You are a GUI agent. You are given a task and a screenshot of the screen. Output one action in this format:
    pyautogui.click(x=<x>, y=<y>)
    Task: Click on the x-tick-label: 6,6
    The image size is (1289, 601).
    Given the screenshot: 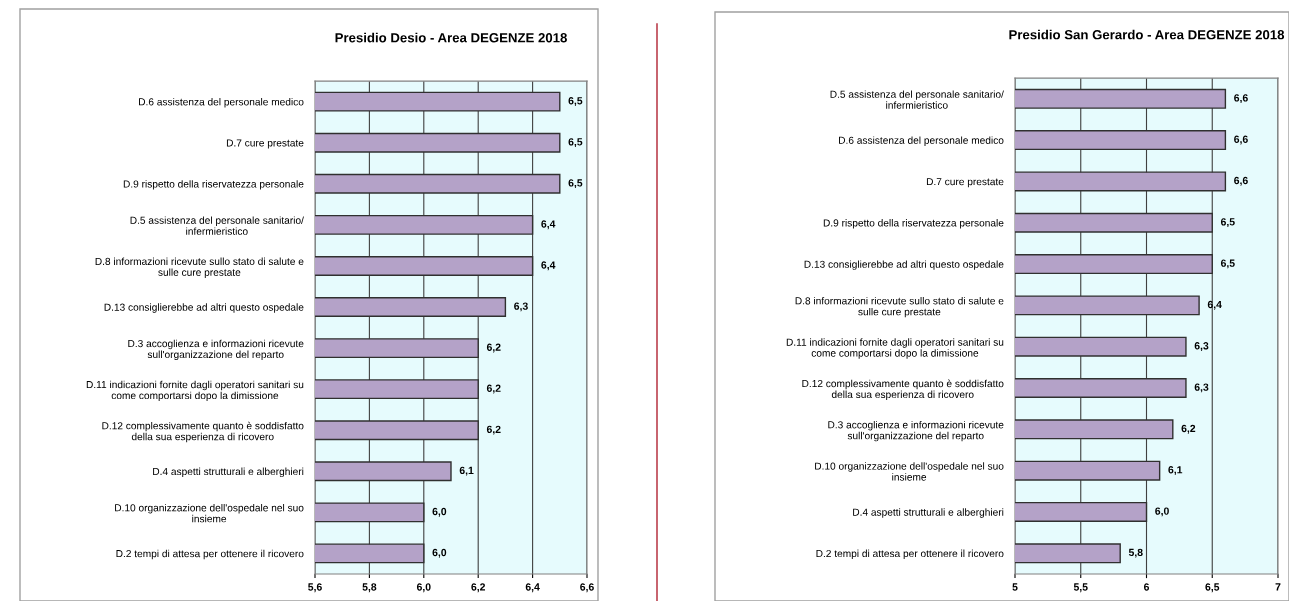 What is the action you would take?
    pyautogui.click(x=587, y=588)
    